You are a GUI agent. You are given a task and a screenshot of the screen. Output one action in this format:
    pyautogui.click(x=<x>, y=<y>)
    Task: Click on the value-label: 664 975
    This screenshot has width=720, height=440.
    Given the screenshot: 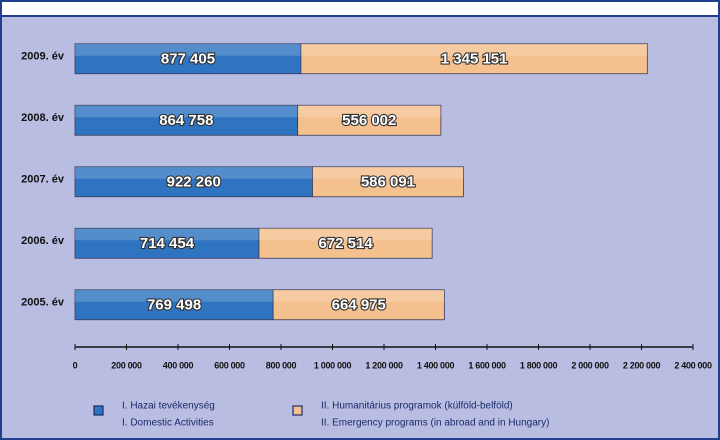 What is the action you would take?
    pyautogui.click(x=359, y=305)
    